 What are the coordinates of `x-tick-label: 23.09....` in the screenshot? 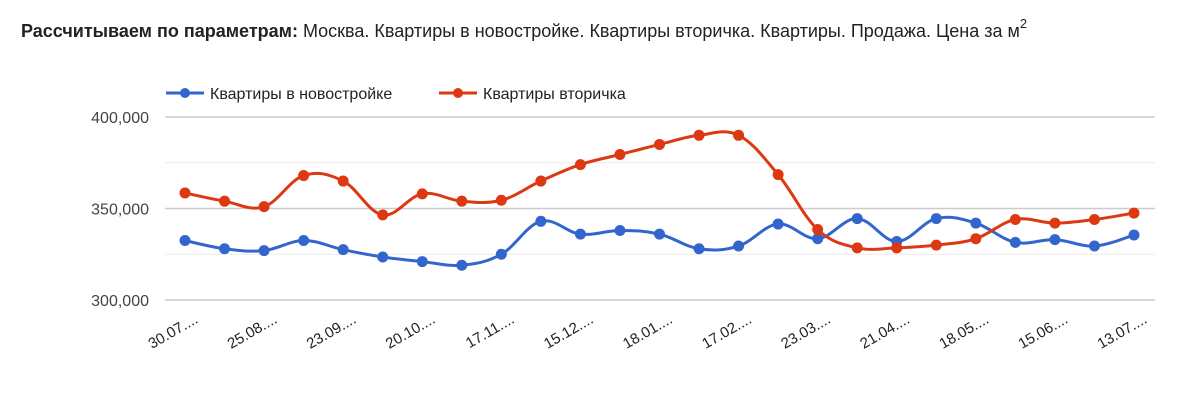 It's located at (331, 332).